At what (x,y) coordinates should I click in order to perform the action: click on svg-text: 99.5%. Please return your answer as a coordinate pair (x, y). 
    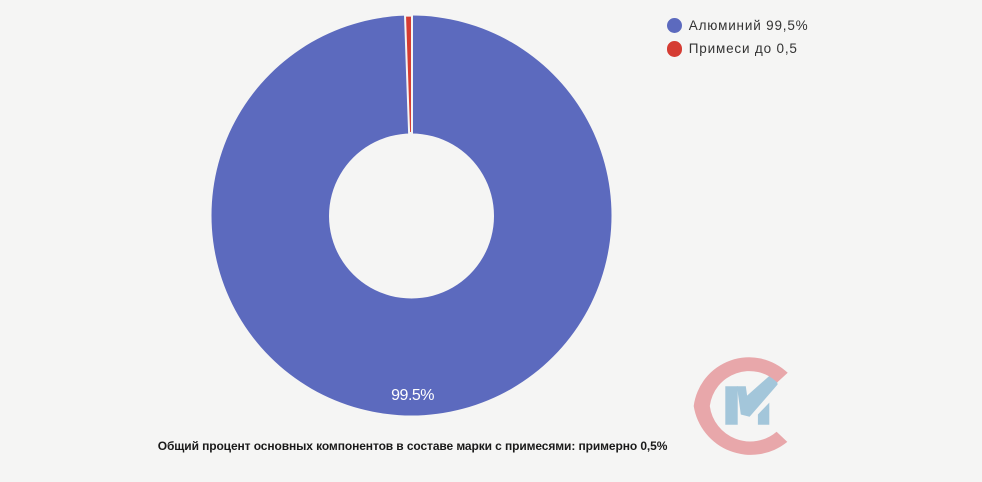
    Looking at the image, I should click on (412, 395).